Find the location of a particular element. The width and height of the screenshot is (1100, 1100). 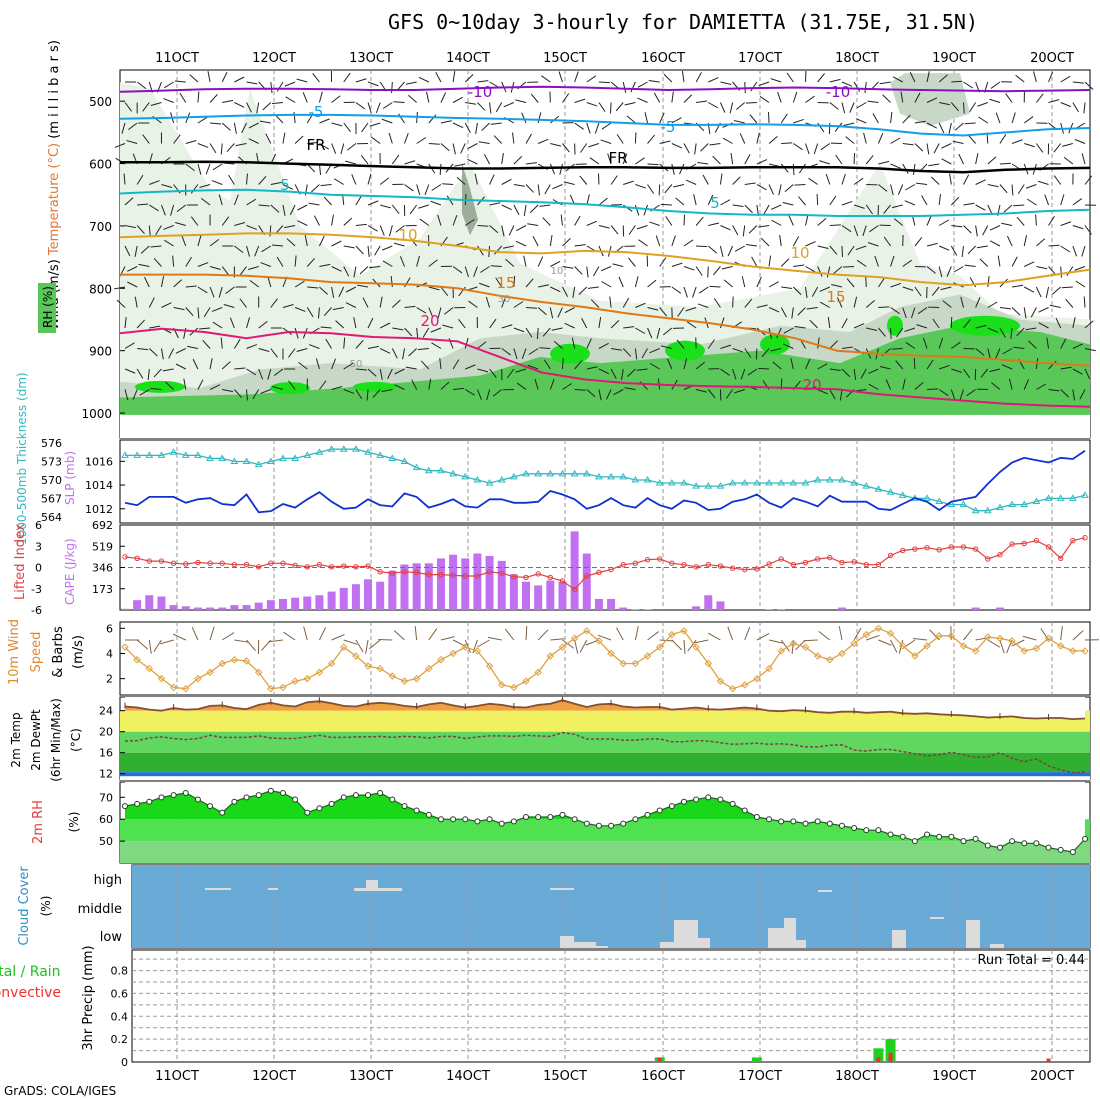

surface-wind-barb is located at coordinates (150, 646).